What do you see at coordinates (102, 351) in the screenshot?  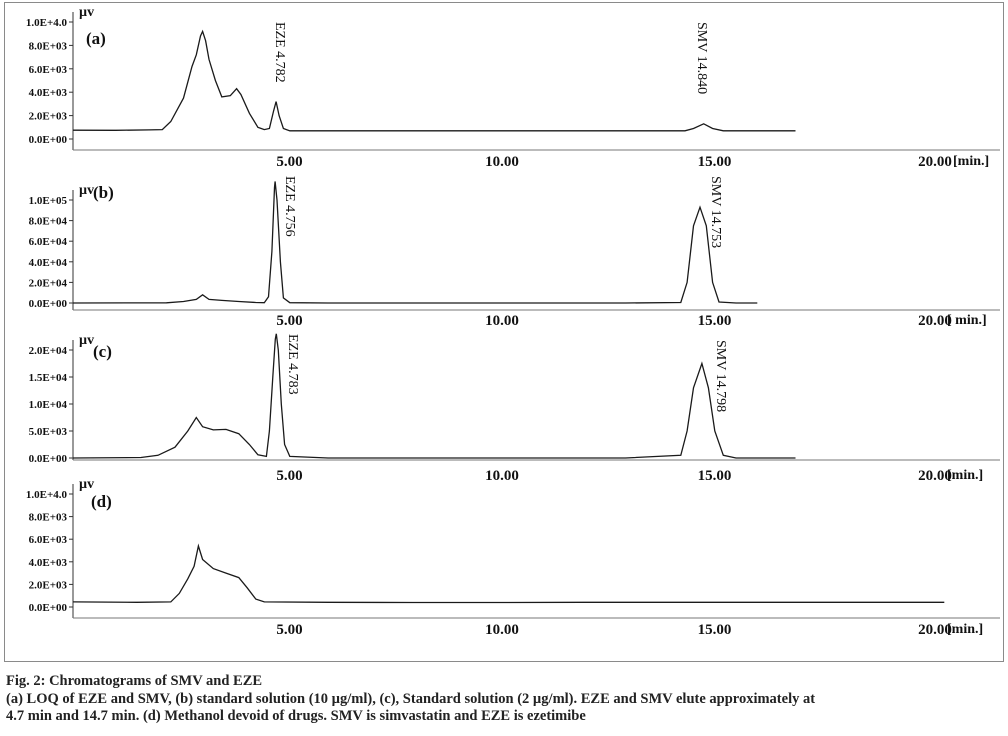 I see `panel-c-label: (c)` at bounding box center [102, 351].